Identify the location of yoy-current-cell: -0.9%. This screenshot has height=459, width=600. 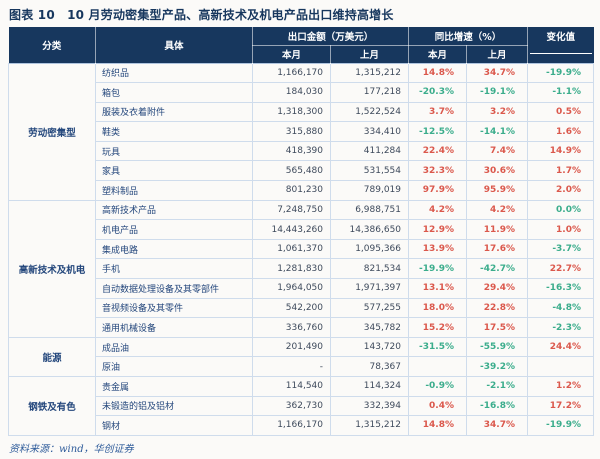
(438, 386).